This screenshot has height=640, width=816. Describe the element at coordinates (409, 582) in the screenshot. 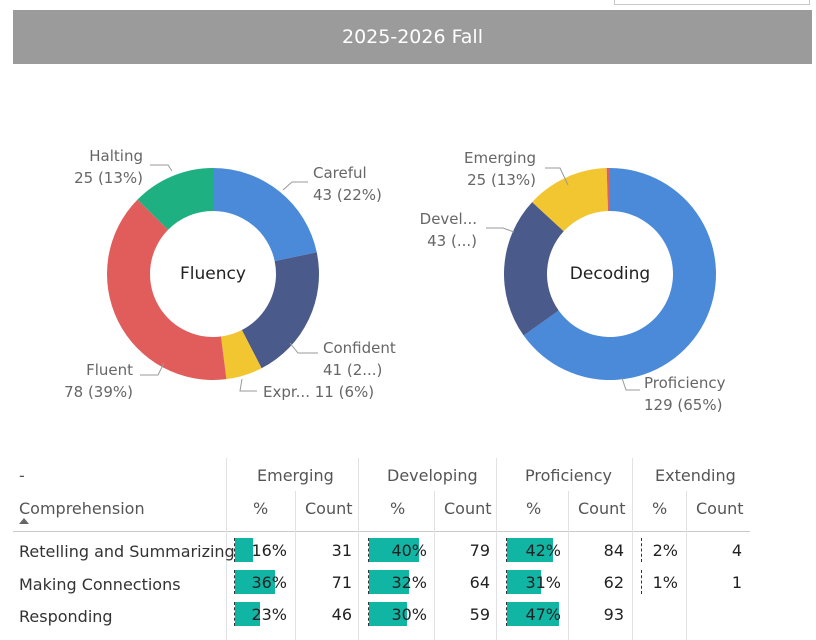

I see `cell-percent: 32%` at that location.